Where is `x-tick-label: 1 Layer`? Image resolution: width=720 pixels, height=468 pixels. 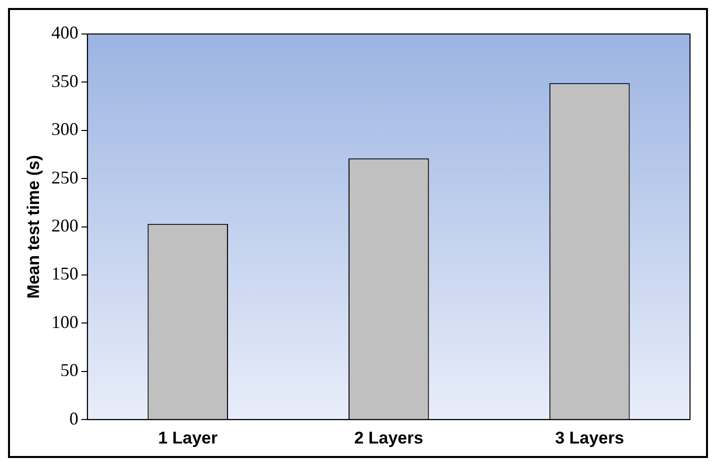 x-tick-label: 1 Layer is located at coordinates (188, 438).